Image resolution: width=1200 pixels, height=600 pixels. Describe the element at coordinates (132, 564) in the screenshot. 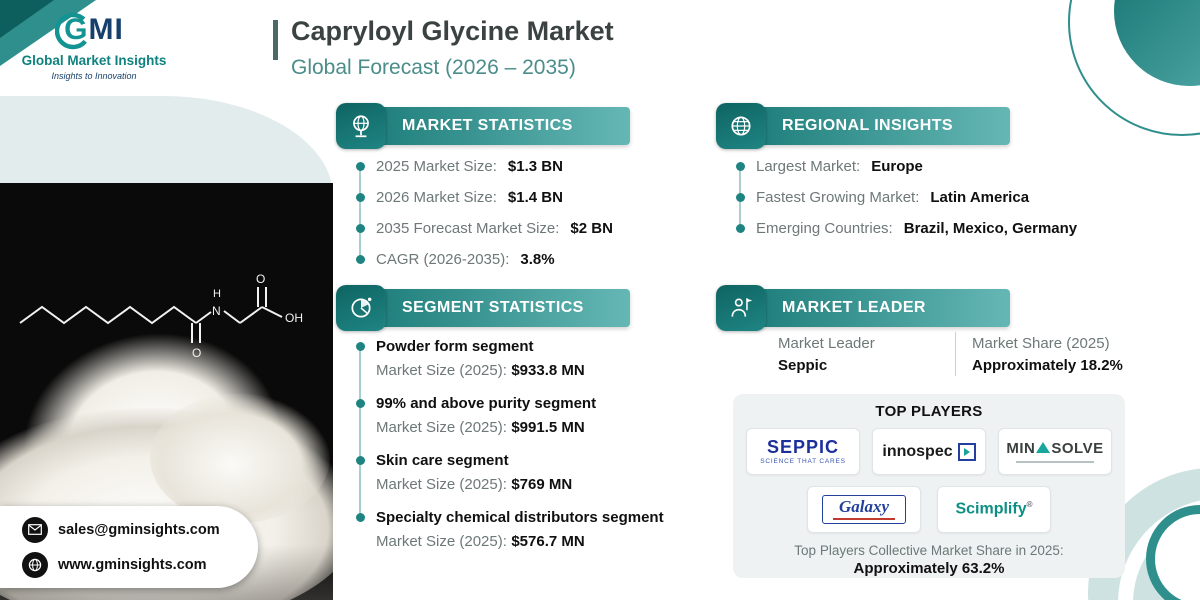

I see `contact-website-text: www.gminsights.com` at that location.